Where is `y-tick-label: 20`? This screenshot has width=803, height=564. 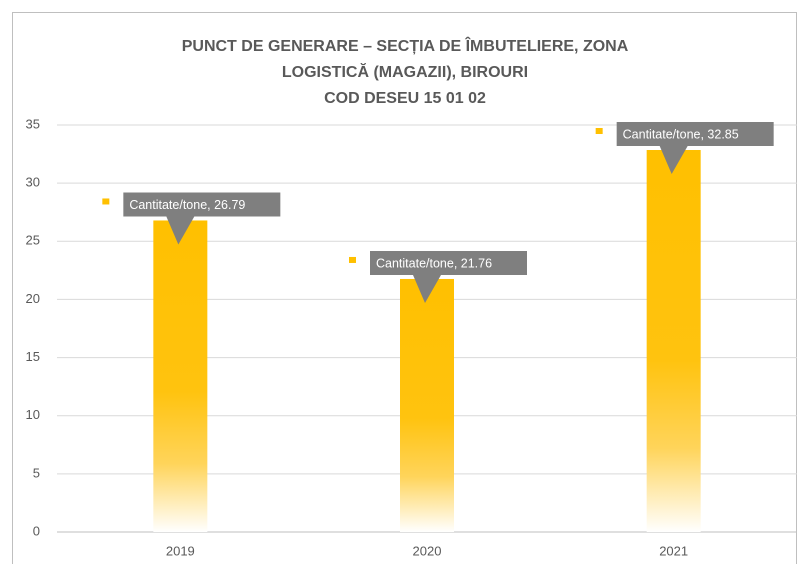
y-tick-label: 20 is located at coordinates (33, 298).